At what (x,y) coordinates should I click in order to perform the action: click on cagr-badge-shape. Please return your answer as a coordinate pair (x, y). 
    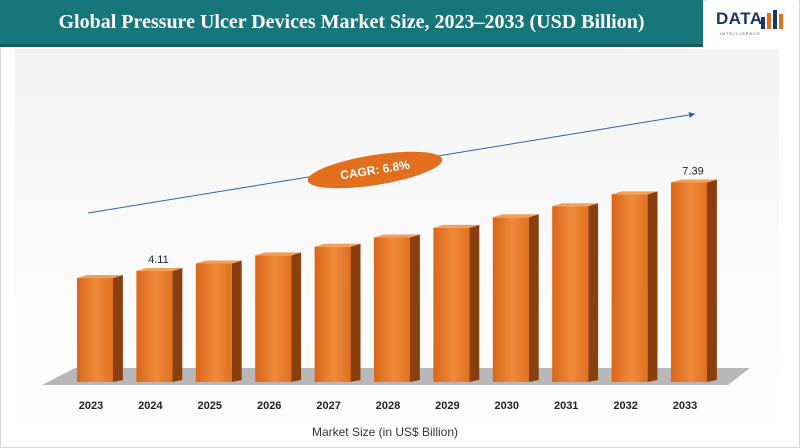
    Looking at the image, I should click on (375, 170).